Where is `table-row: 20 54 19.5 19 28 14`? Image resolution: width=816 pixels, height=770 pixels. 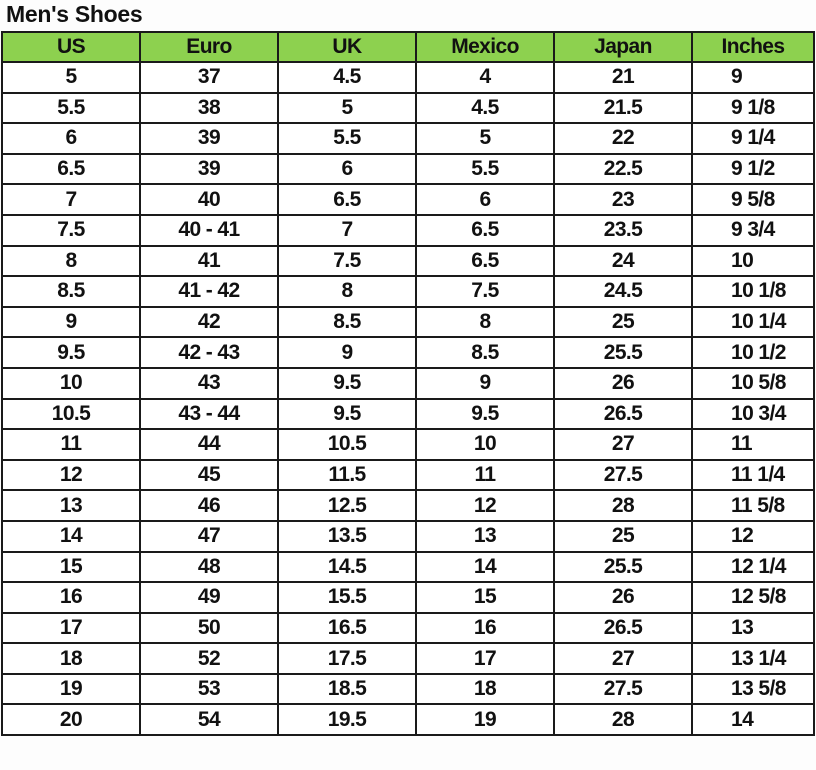
table-row: 20 54 19.5 19 28 14 is located at coordinates (408, 720).